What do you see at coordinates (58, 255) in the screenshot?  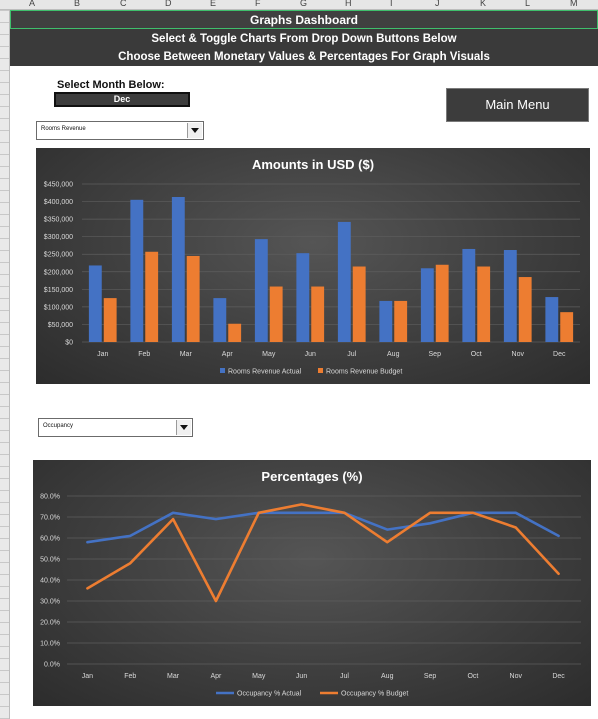 I see `y-tick-label: $250,000` at bounding box center [58, 255].